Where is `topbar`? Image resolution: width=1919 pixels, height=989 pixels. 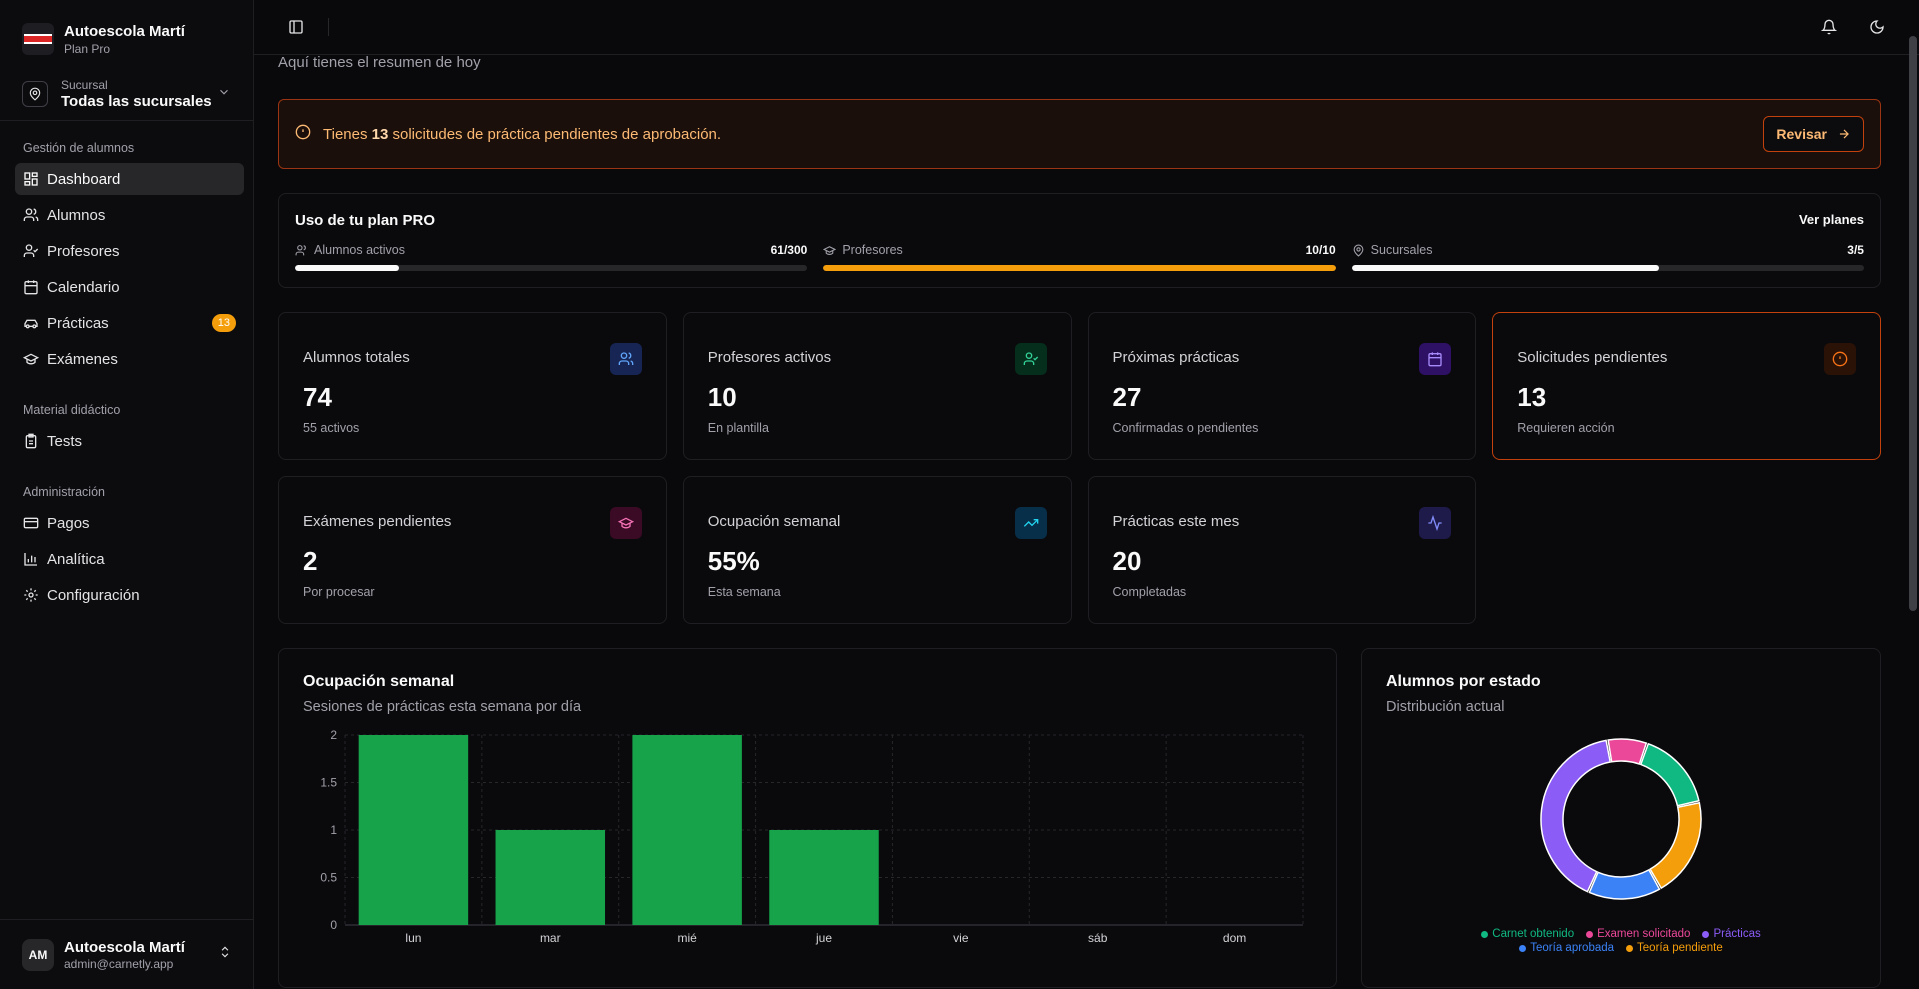 topbar is located at coordinates (1086, 27).